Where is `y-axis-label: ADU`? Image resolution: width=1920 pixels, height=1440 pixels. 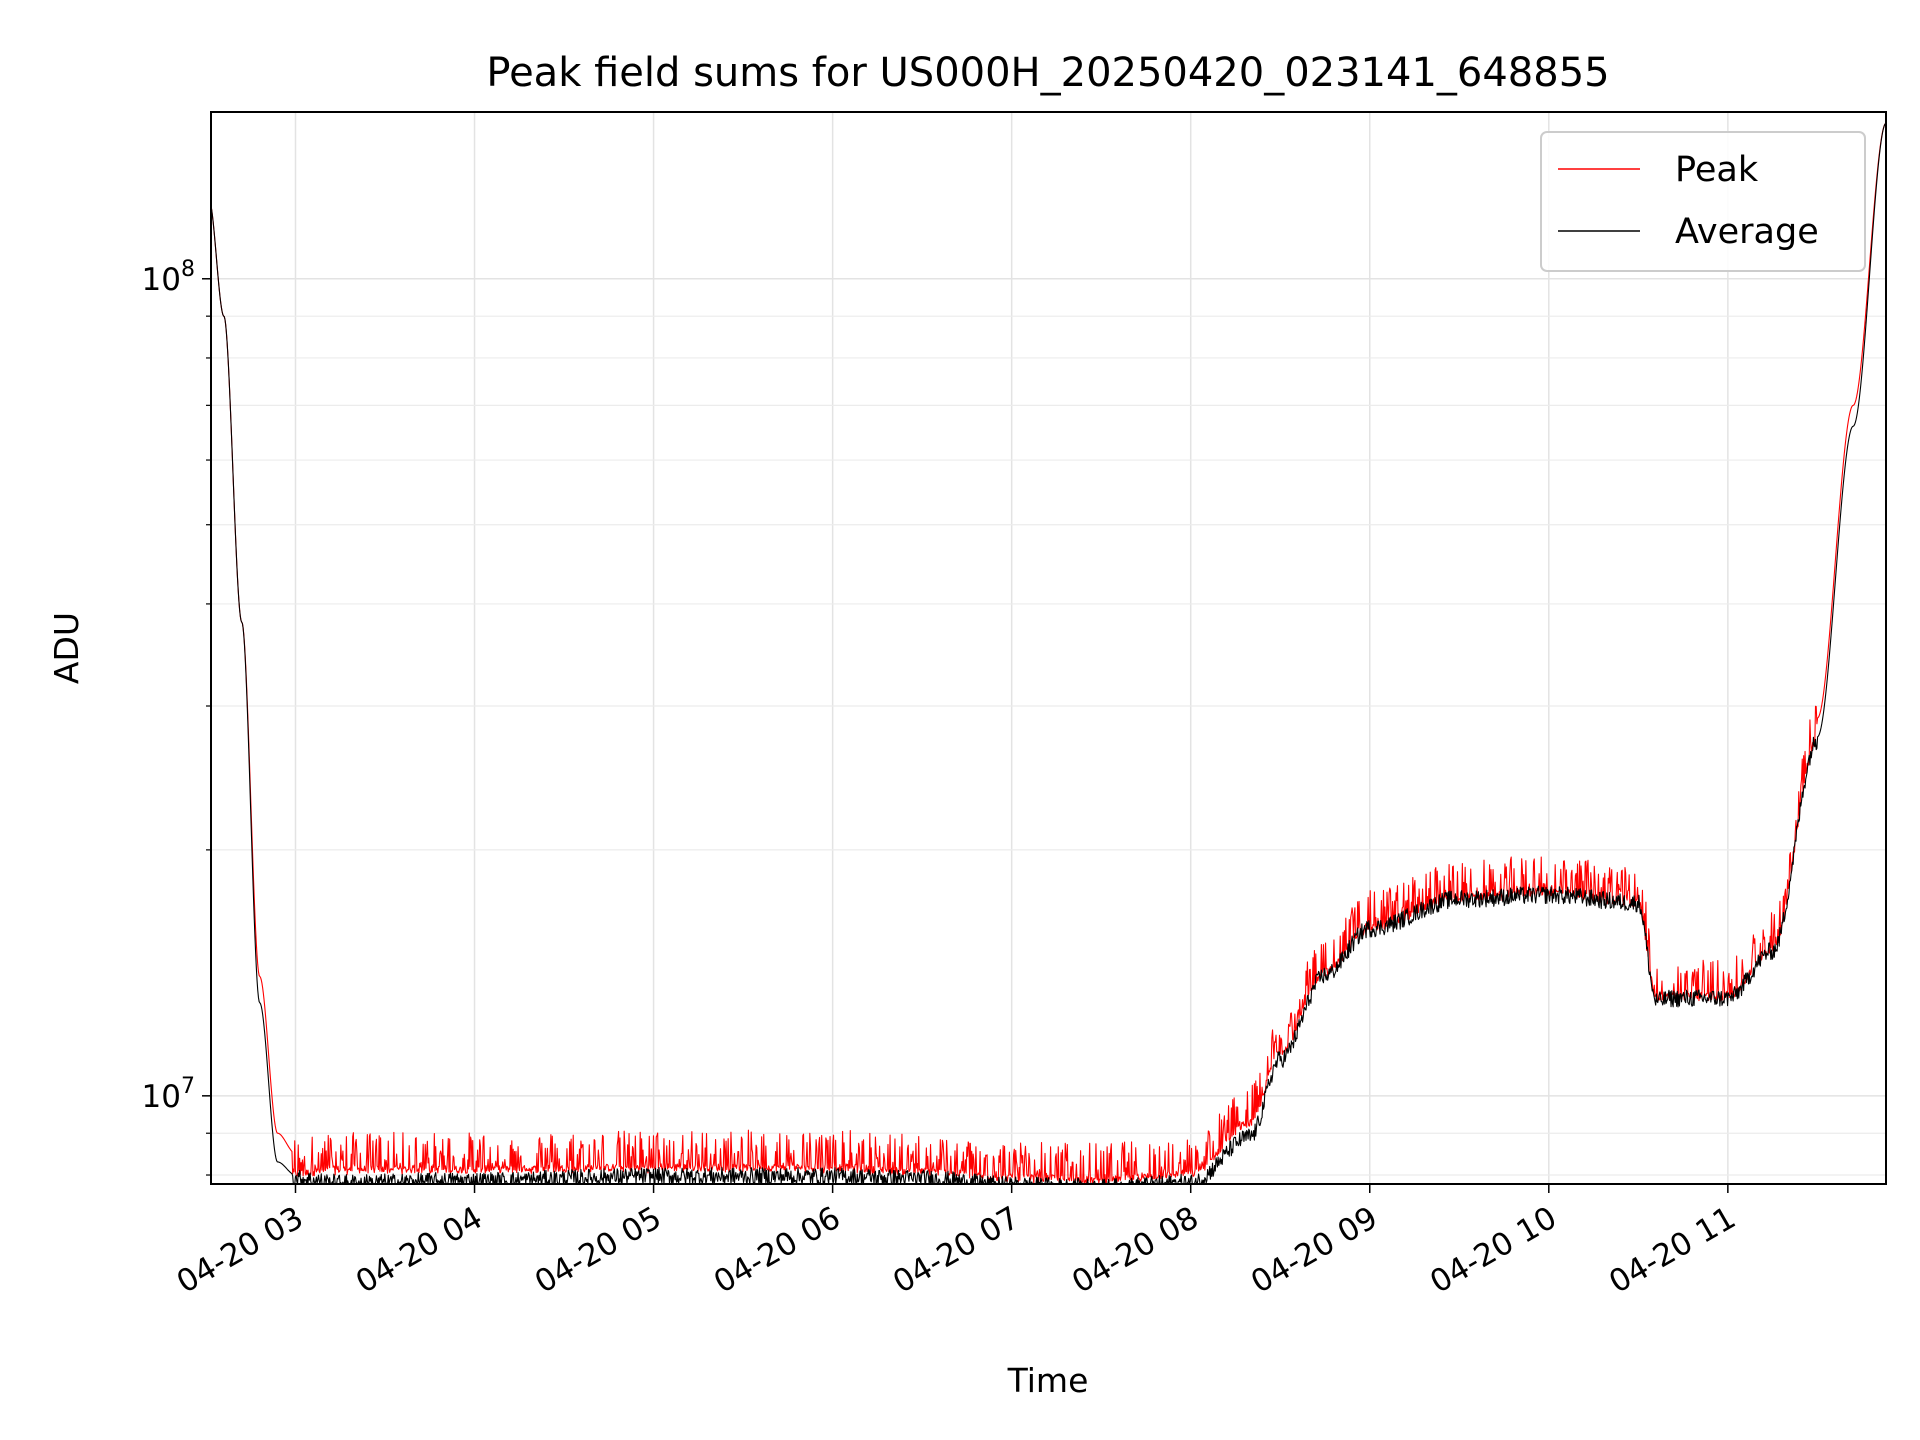 y-axis-label: ADU is located at coordinates (66, 648).